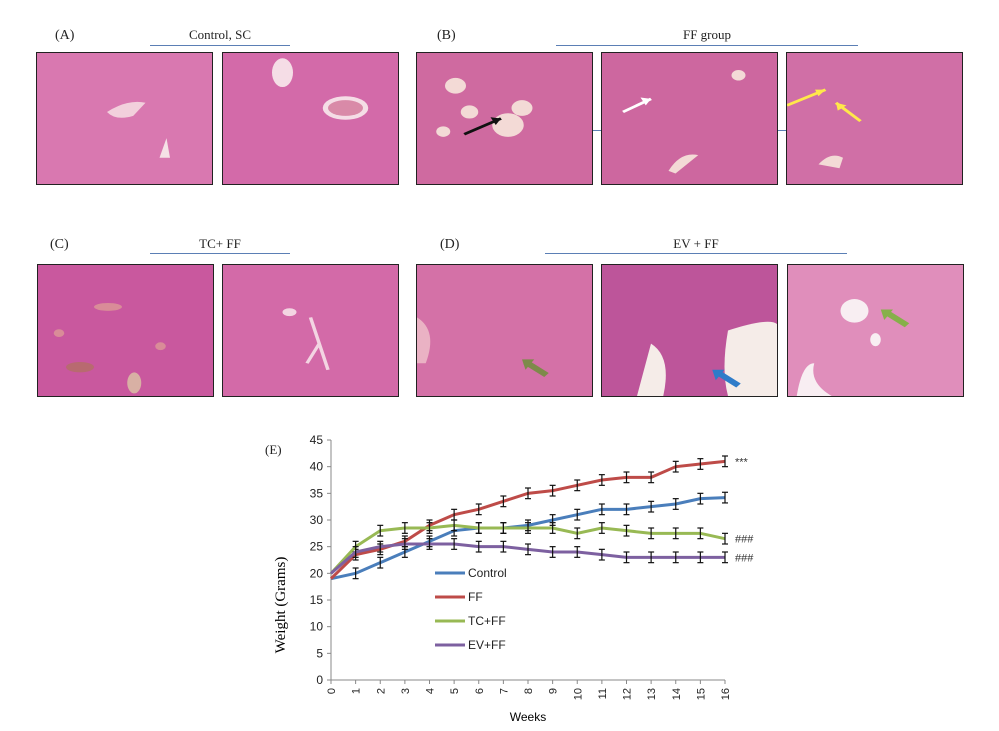  Describe the element at coordinates (529, 691) in the screenshot. I see `x-tick-label: 8` at that location.